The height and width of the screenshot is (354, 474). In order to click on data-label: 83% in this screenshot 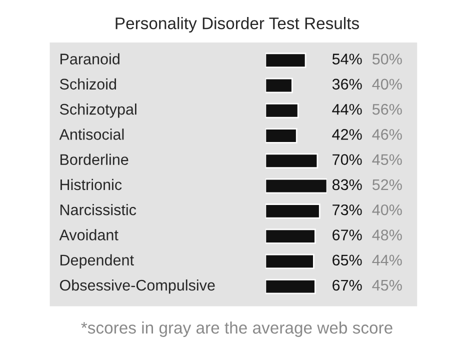, I will do `click(347, 184)`.